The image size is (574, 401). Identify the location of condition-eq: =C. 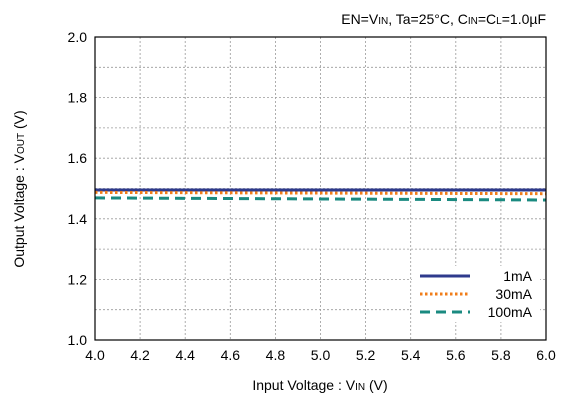
(487, 19).